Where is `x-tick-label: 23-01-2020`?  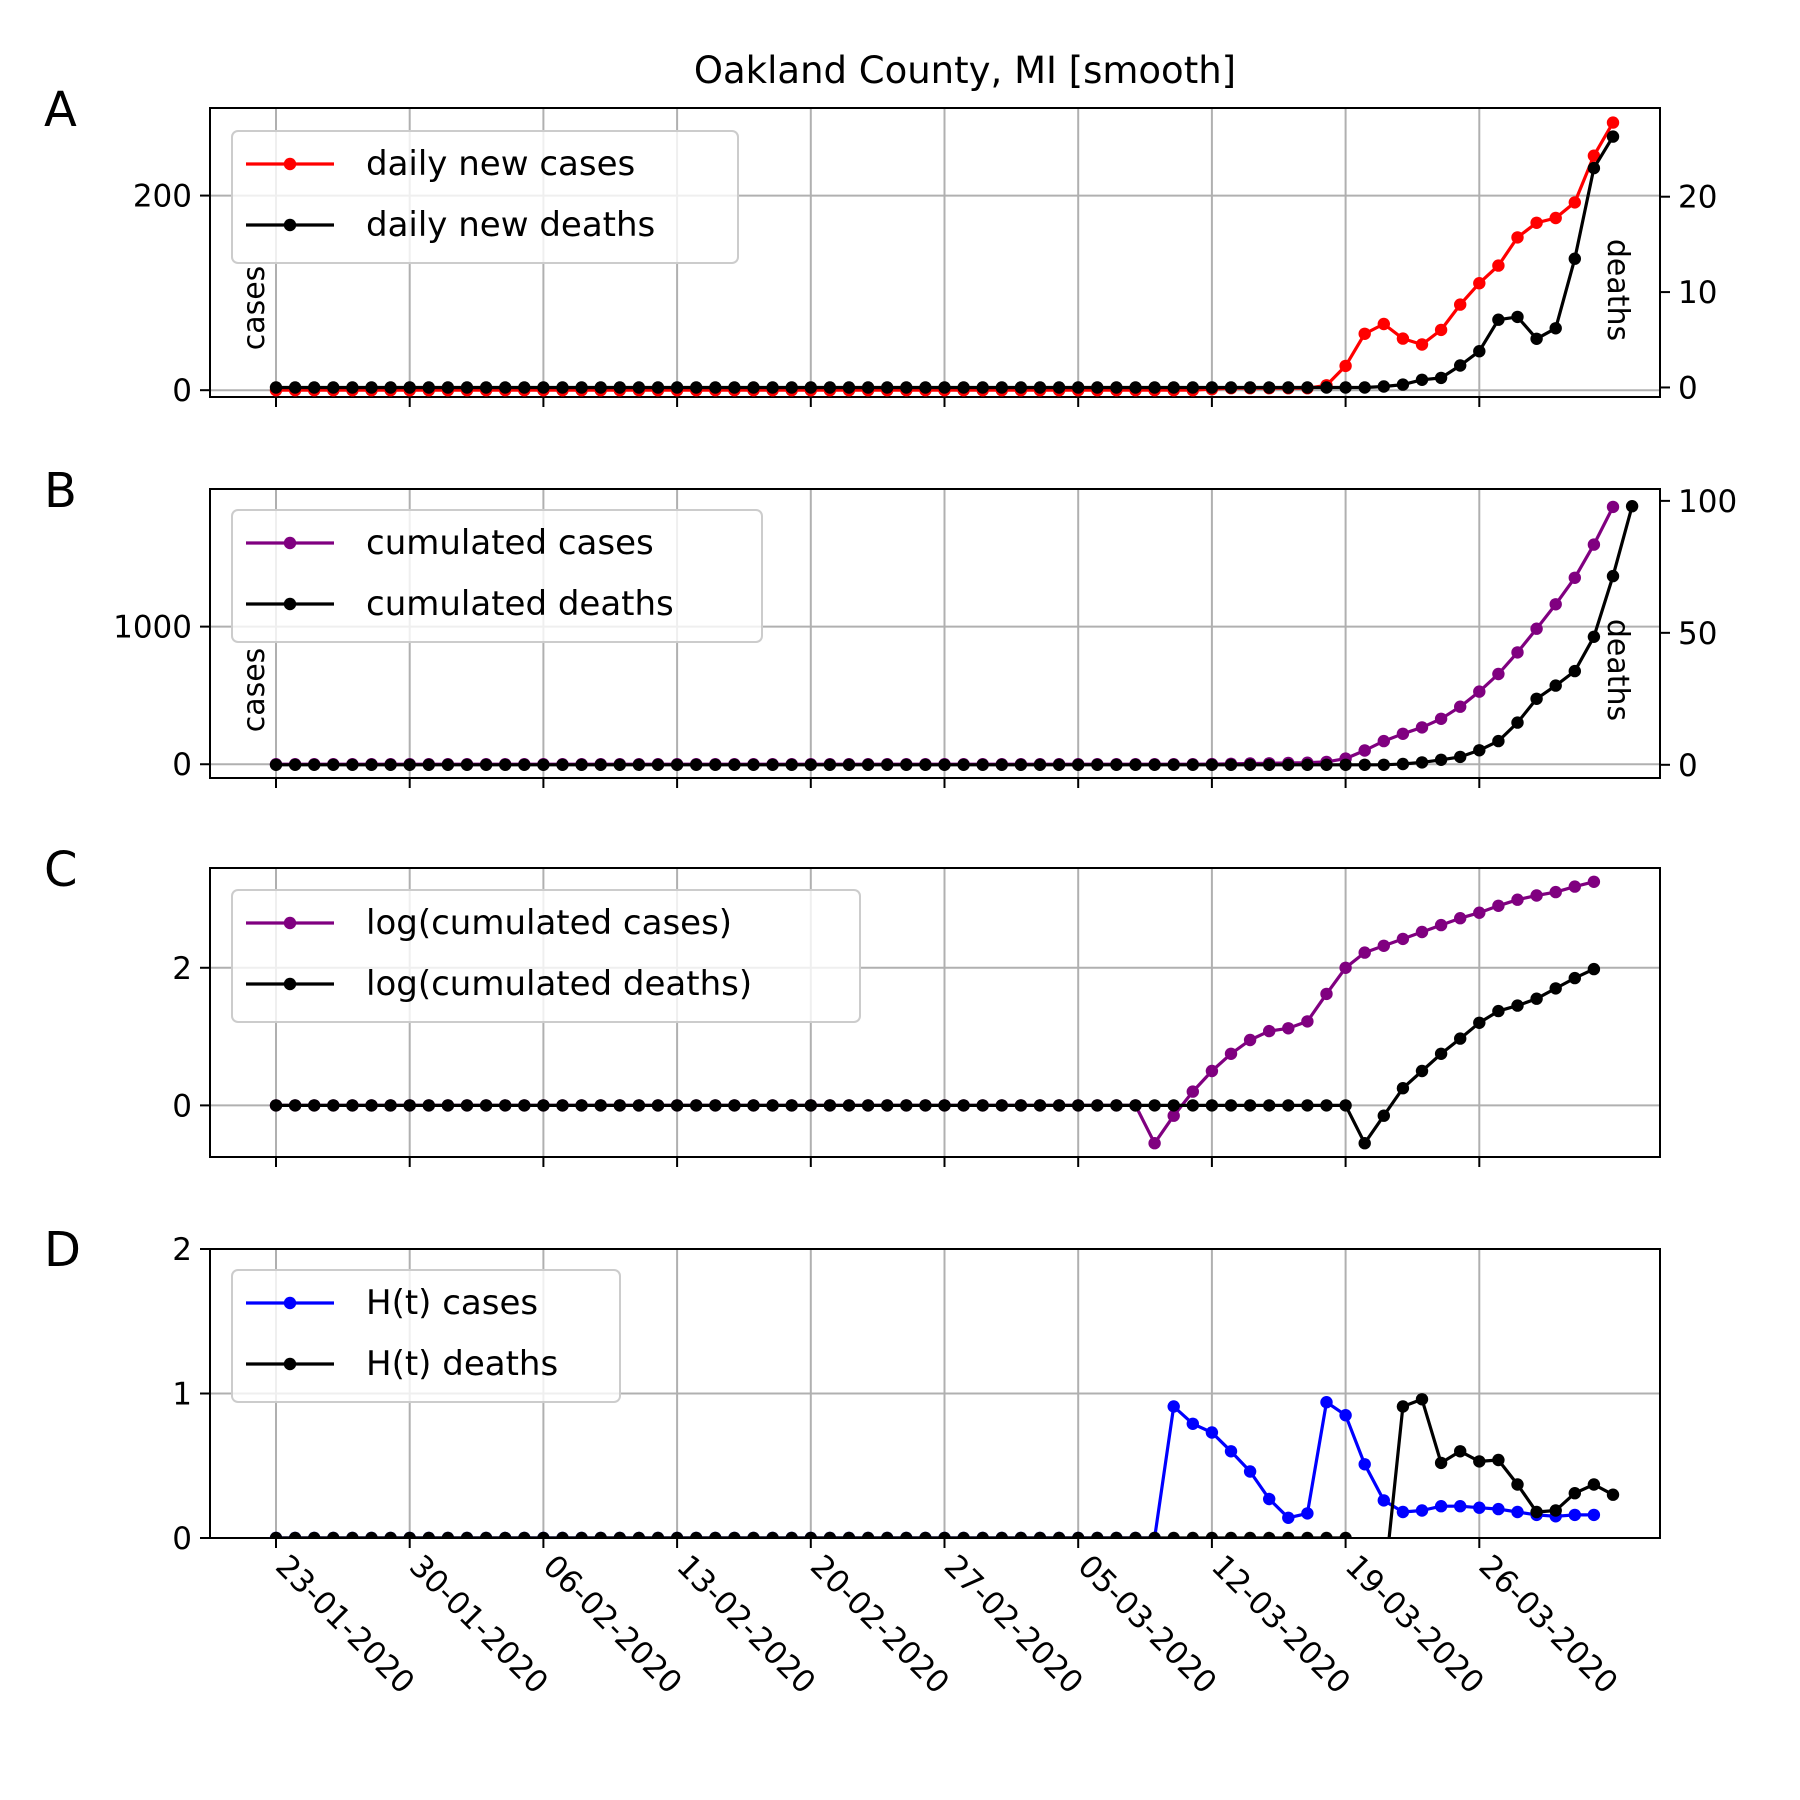 x-tick-label: 23-01-2020 is located at coordinates (344, 1624).